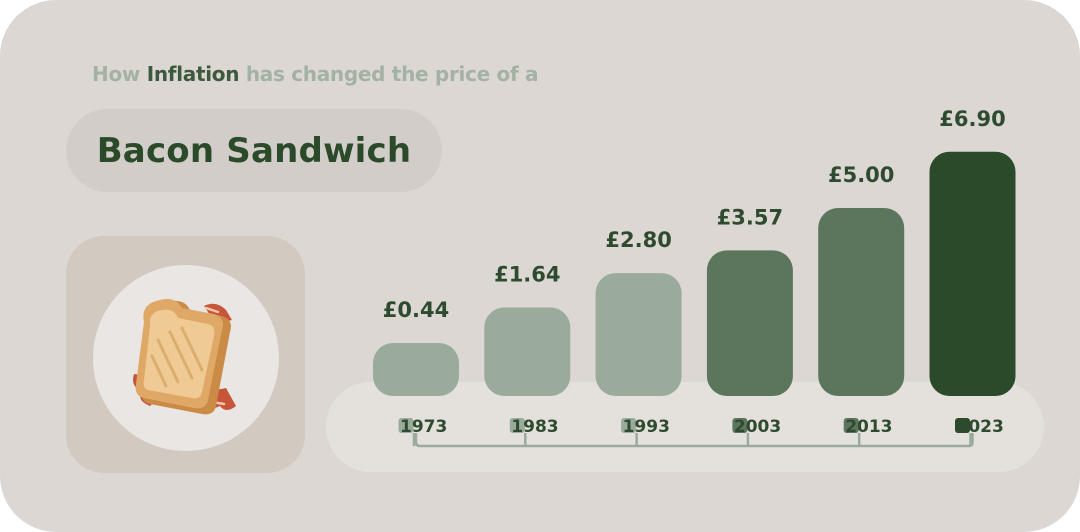 The width and height of the screenshot is (1080, 532). What do you see at coordinates (972, 119) in the screenshot?
I see `value-label-2023: £6.90` at bounding box center [972, 119].